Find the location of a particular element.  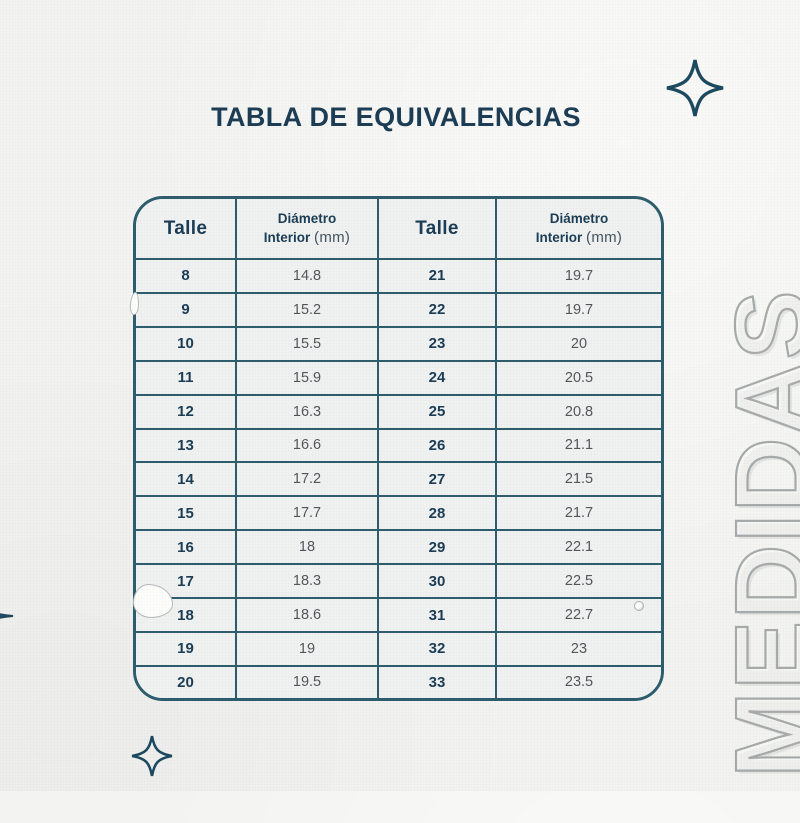

size-cell: 29 is located at coordinates (437, 548).